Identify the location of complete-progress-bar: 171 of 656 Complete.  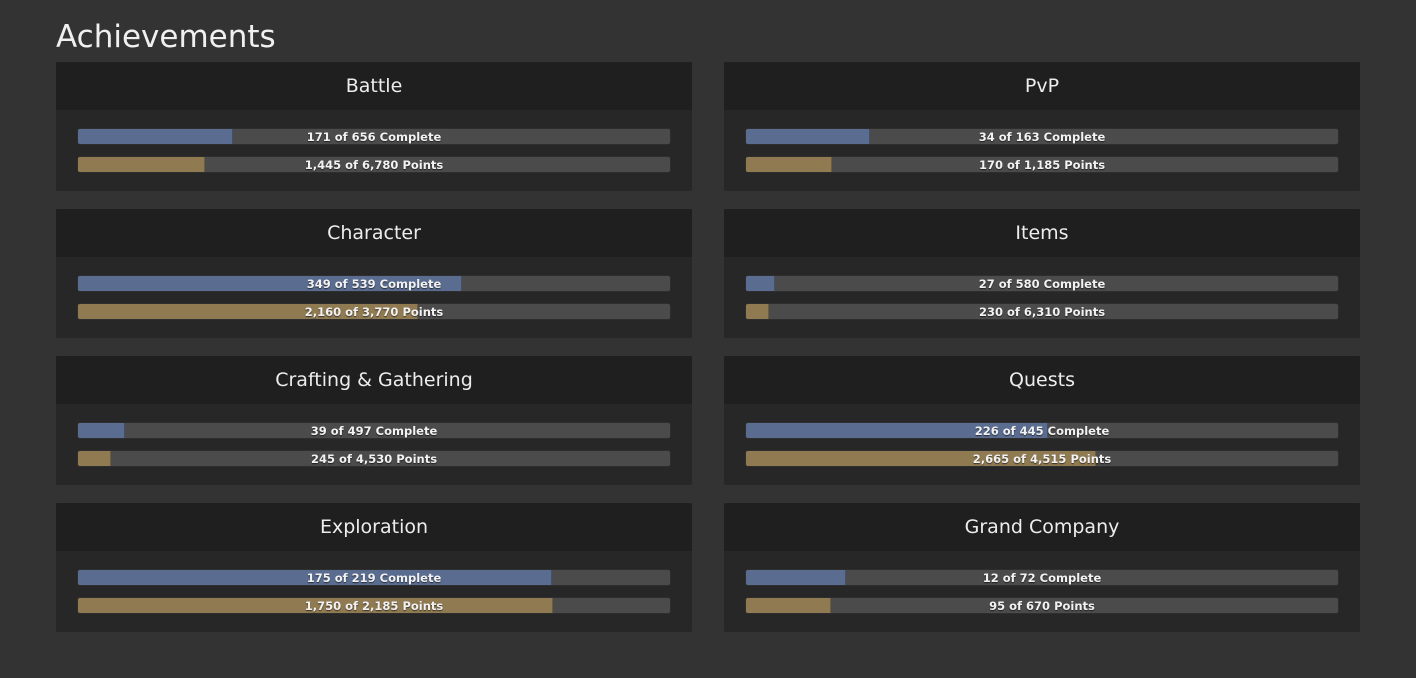
(374, 136).